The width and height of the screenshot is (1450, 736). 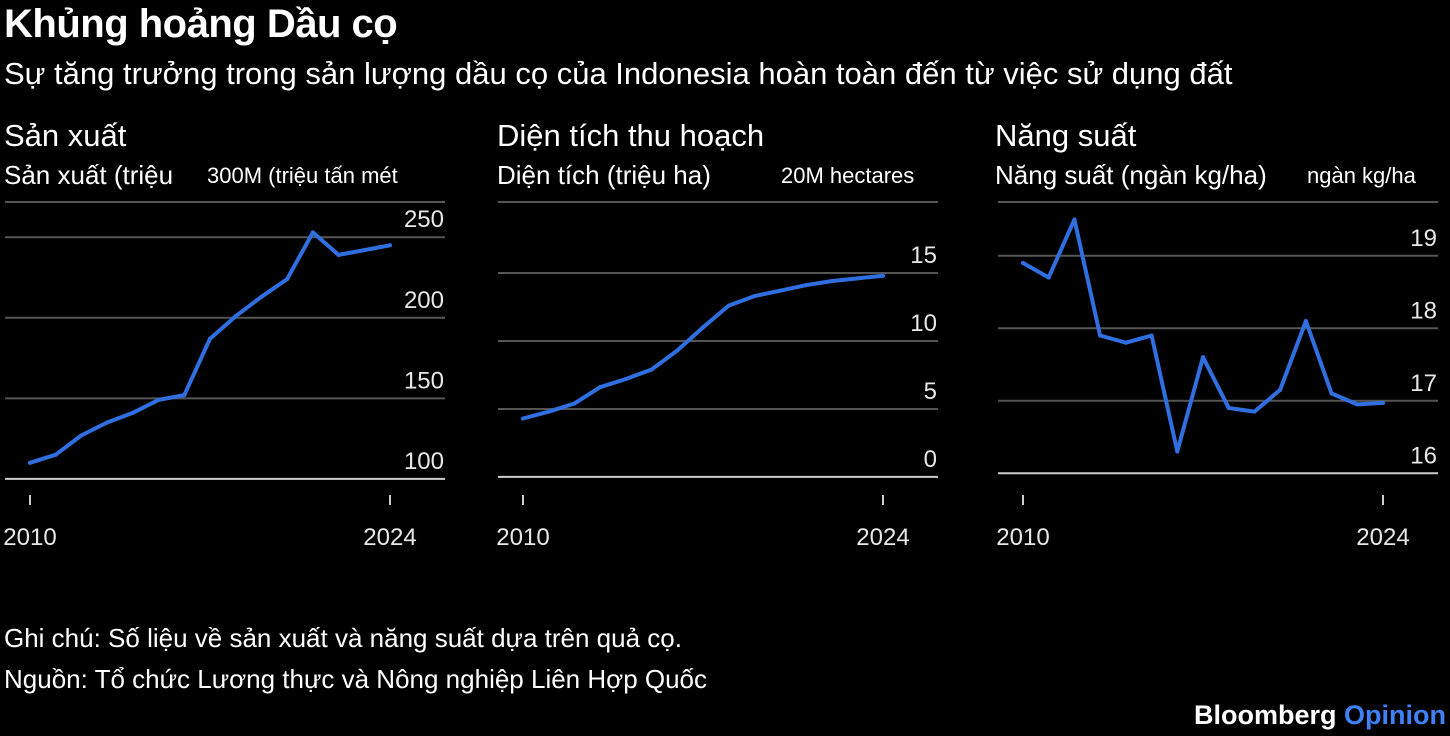 I want to click on production-y-tick-label: 250, so click(x=424, y=219).